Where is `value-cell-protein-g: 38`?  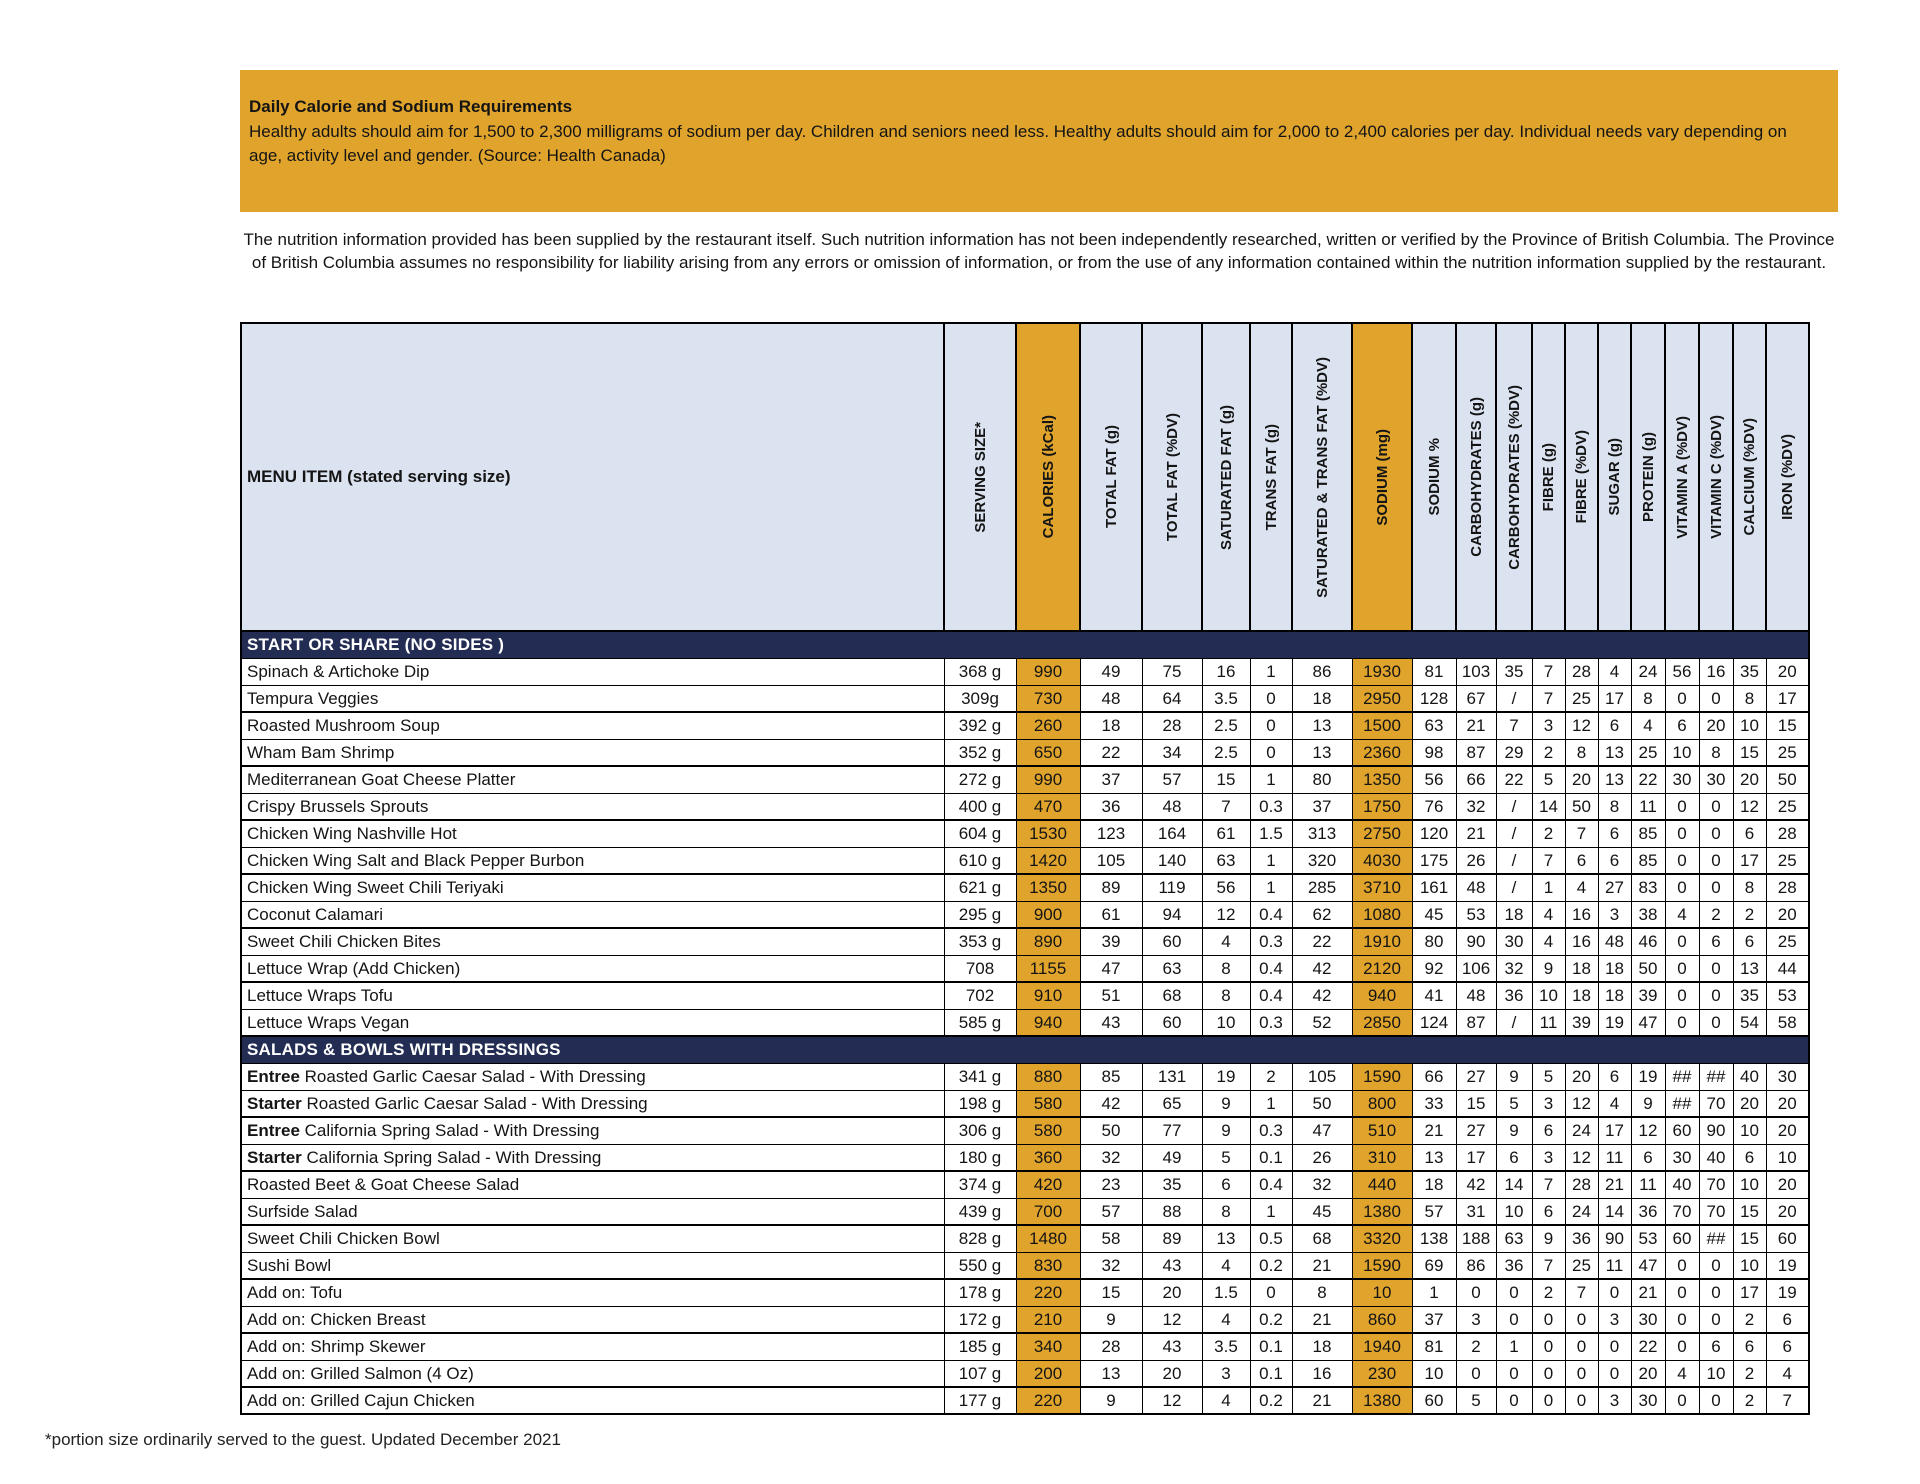 value-cell-protein-g: 38 is located at coordinates (1648, 914).